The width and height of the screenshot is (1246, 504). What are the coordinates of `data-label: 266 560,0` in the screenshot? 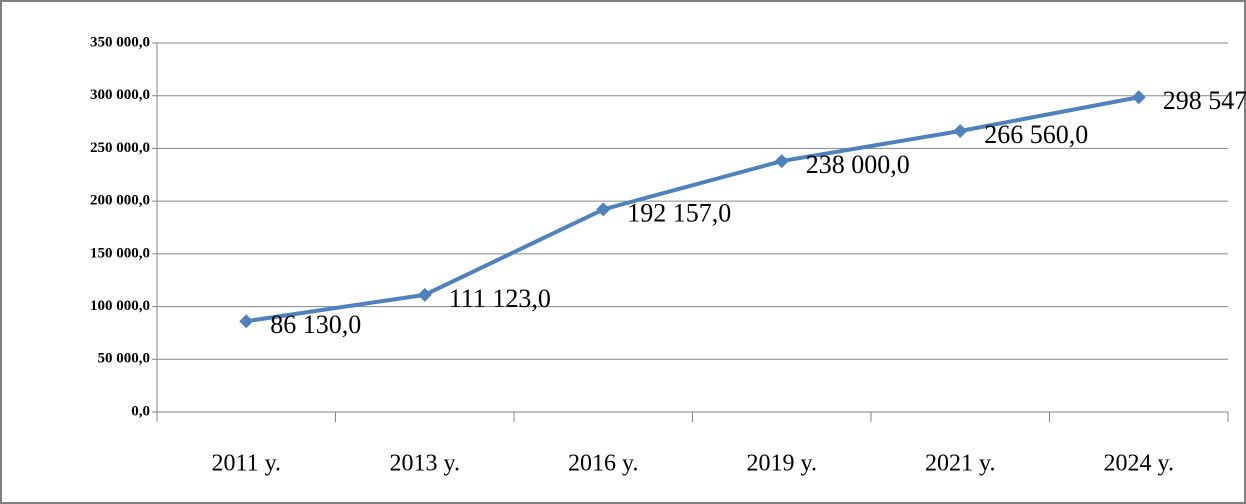 It's located at (1036, 134).